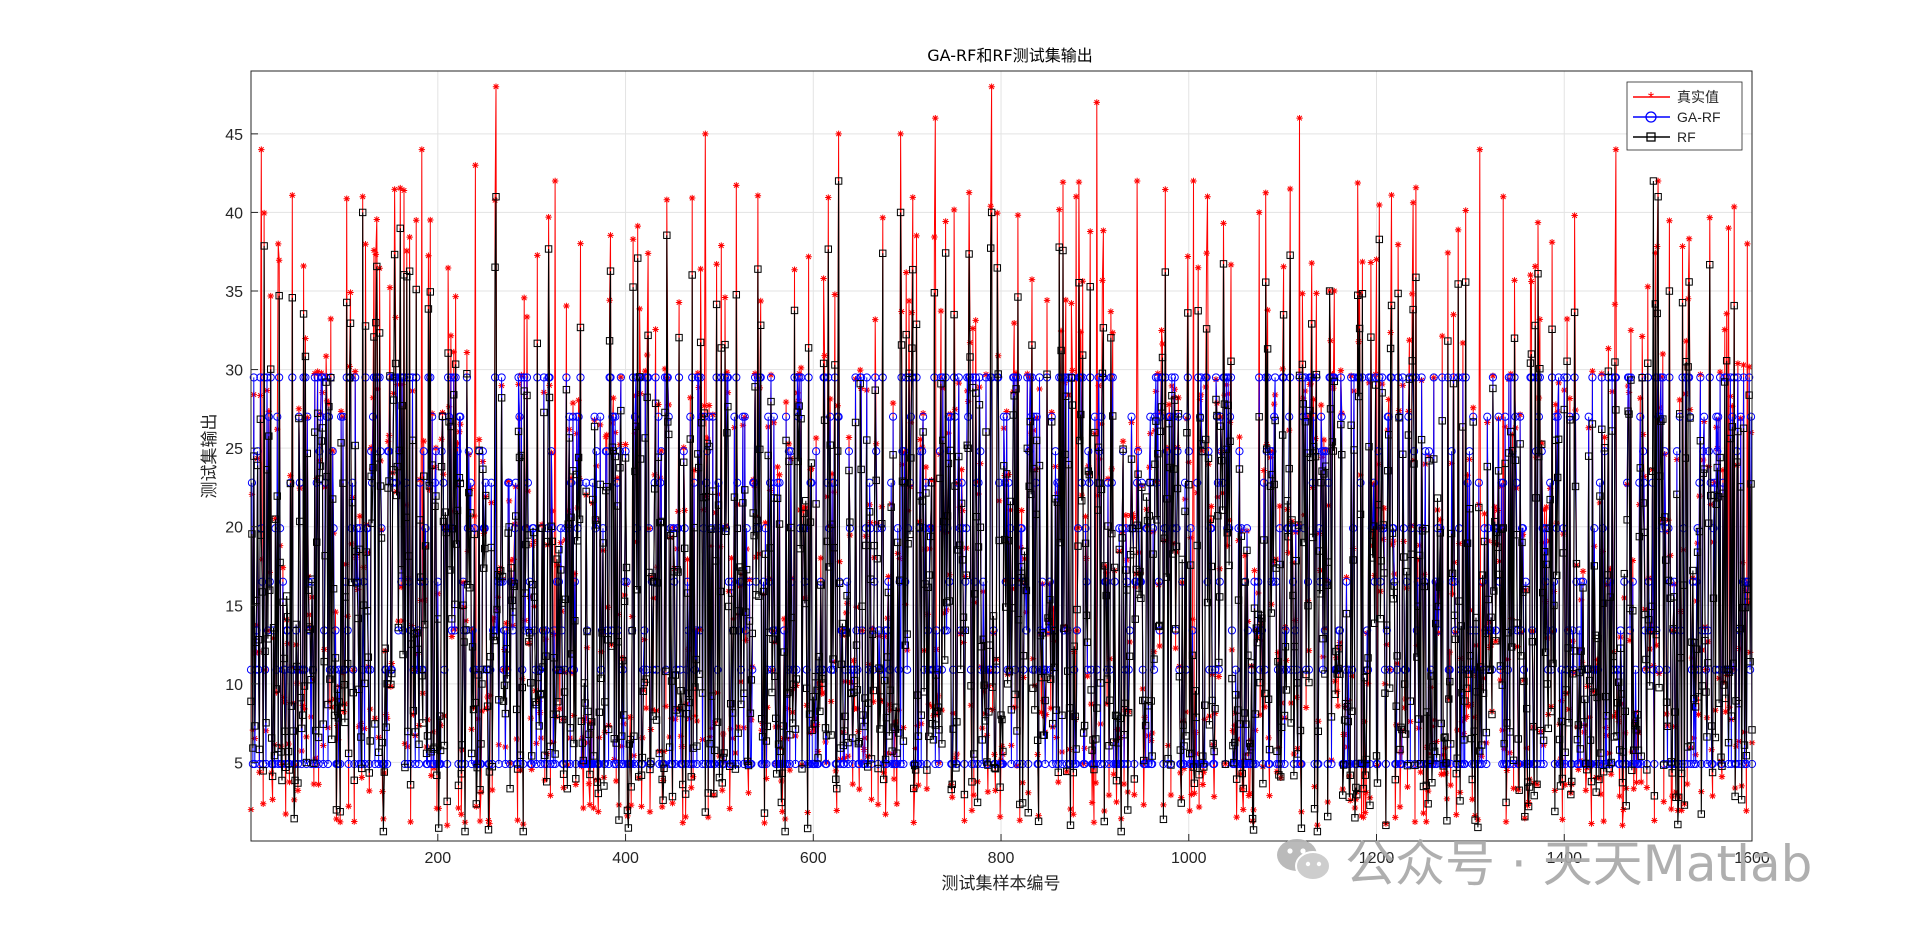 This screenshot has height=937, width=1920. I want to click on y-tick-label: 10, so click(234, 685).